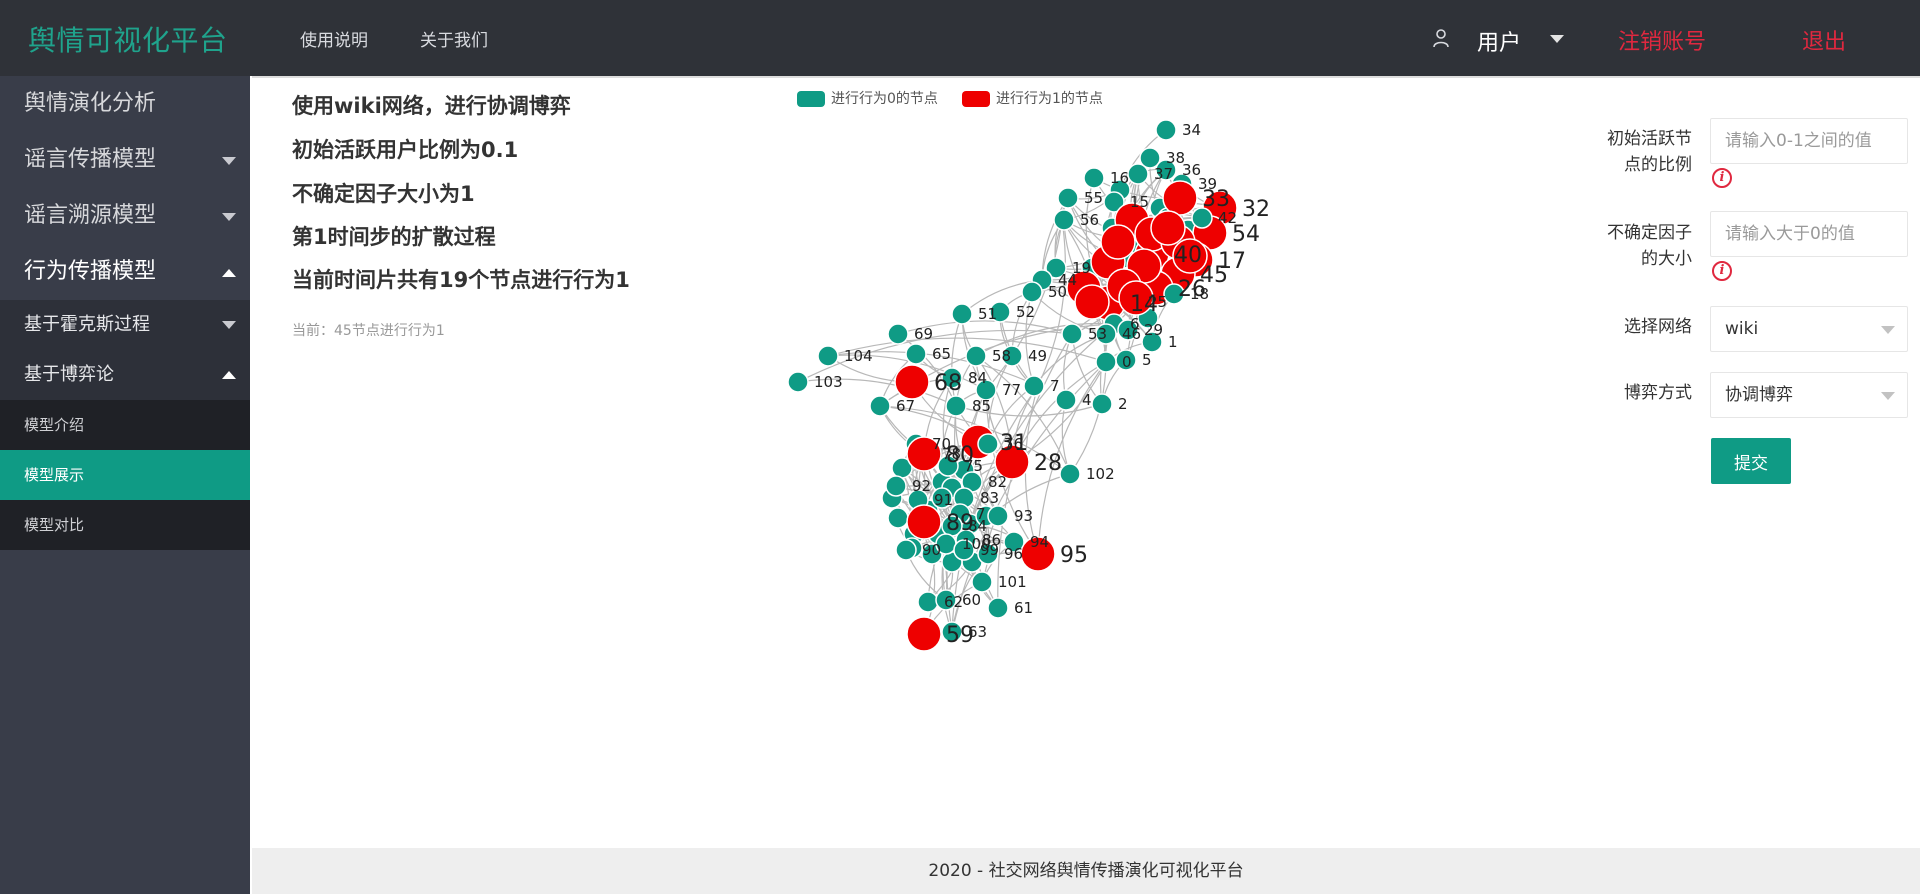 Image resolution: width=1920 pixels, height=894 pixels. Describe the element at coordinates (1144, 304) in the screenshot. I see `graph-node-label: 14` at that location.